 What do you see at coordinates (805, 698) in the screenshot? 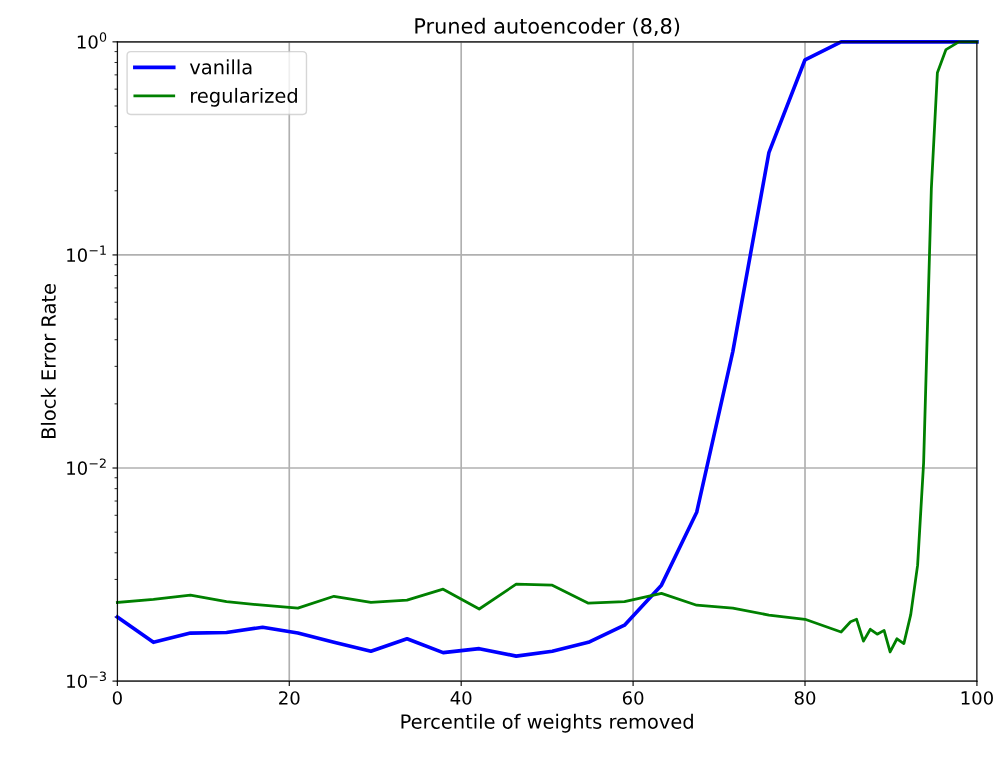
I see `x-tick-label: 80` at bounding box center [805, 698].